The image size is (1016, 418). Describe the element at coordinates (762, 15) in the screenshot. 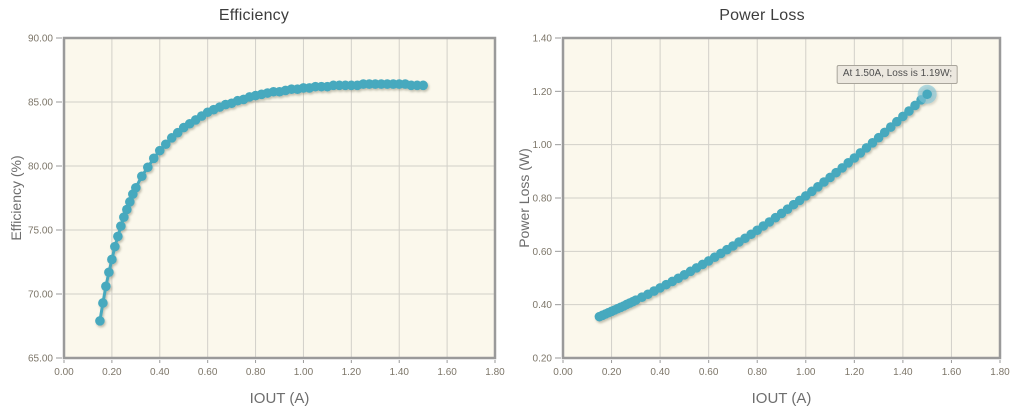

I see `power-loss-chart-title: Power Loss` at that location.